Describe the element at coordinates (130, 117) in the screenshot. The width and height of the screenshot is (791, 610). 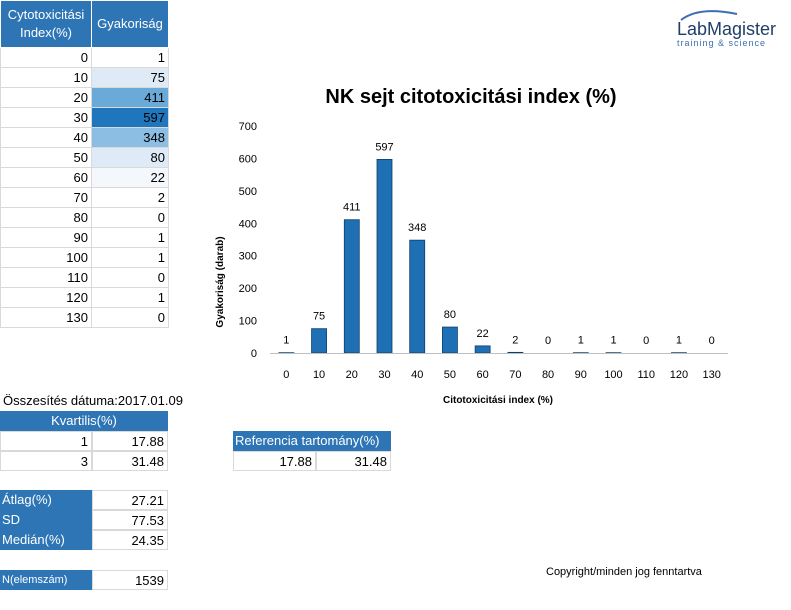
I see `frequency-cell: 597` at that location.